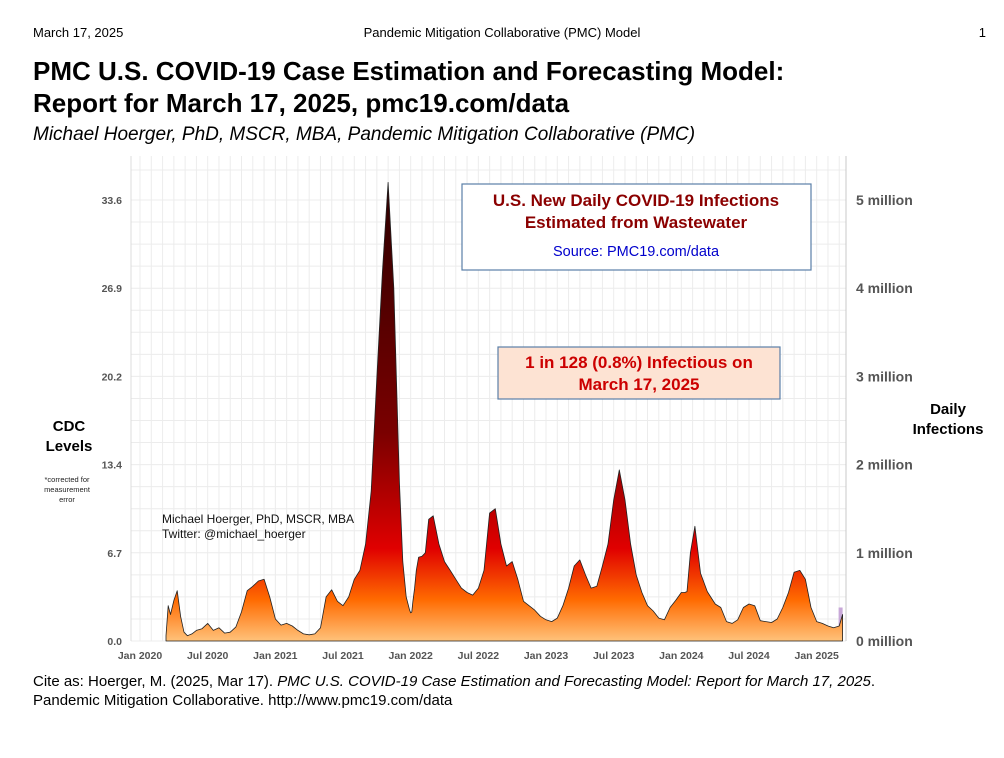 This screenshot has width=1004, height=758. I want to click on page-number: 1, so click(982, 32).